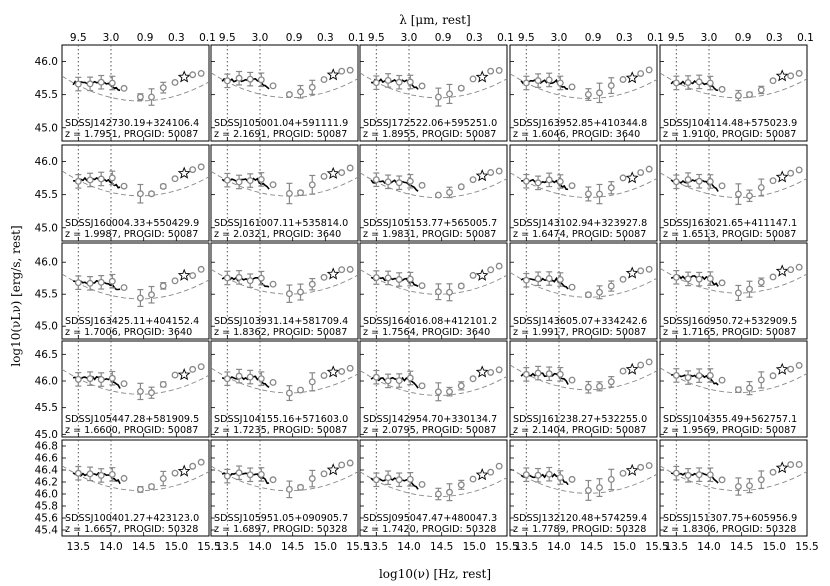 The width and height of the screenshot is (830, 586). Describe the element at coordinates (729, 430) in the screenshot. I see `panel-redshift-label: z = 1.9569, PROGID: 50087` at that location.